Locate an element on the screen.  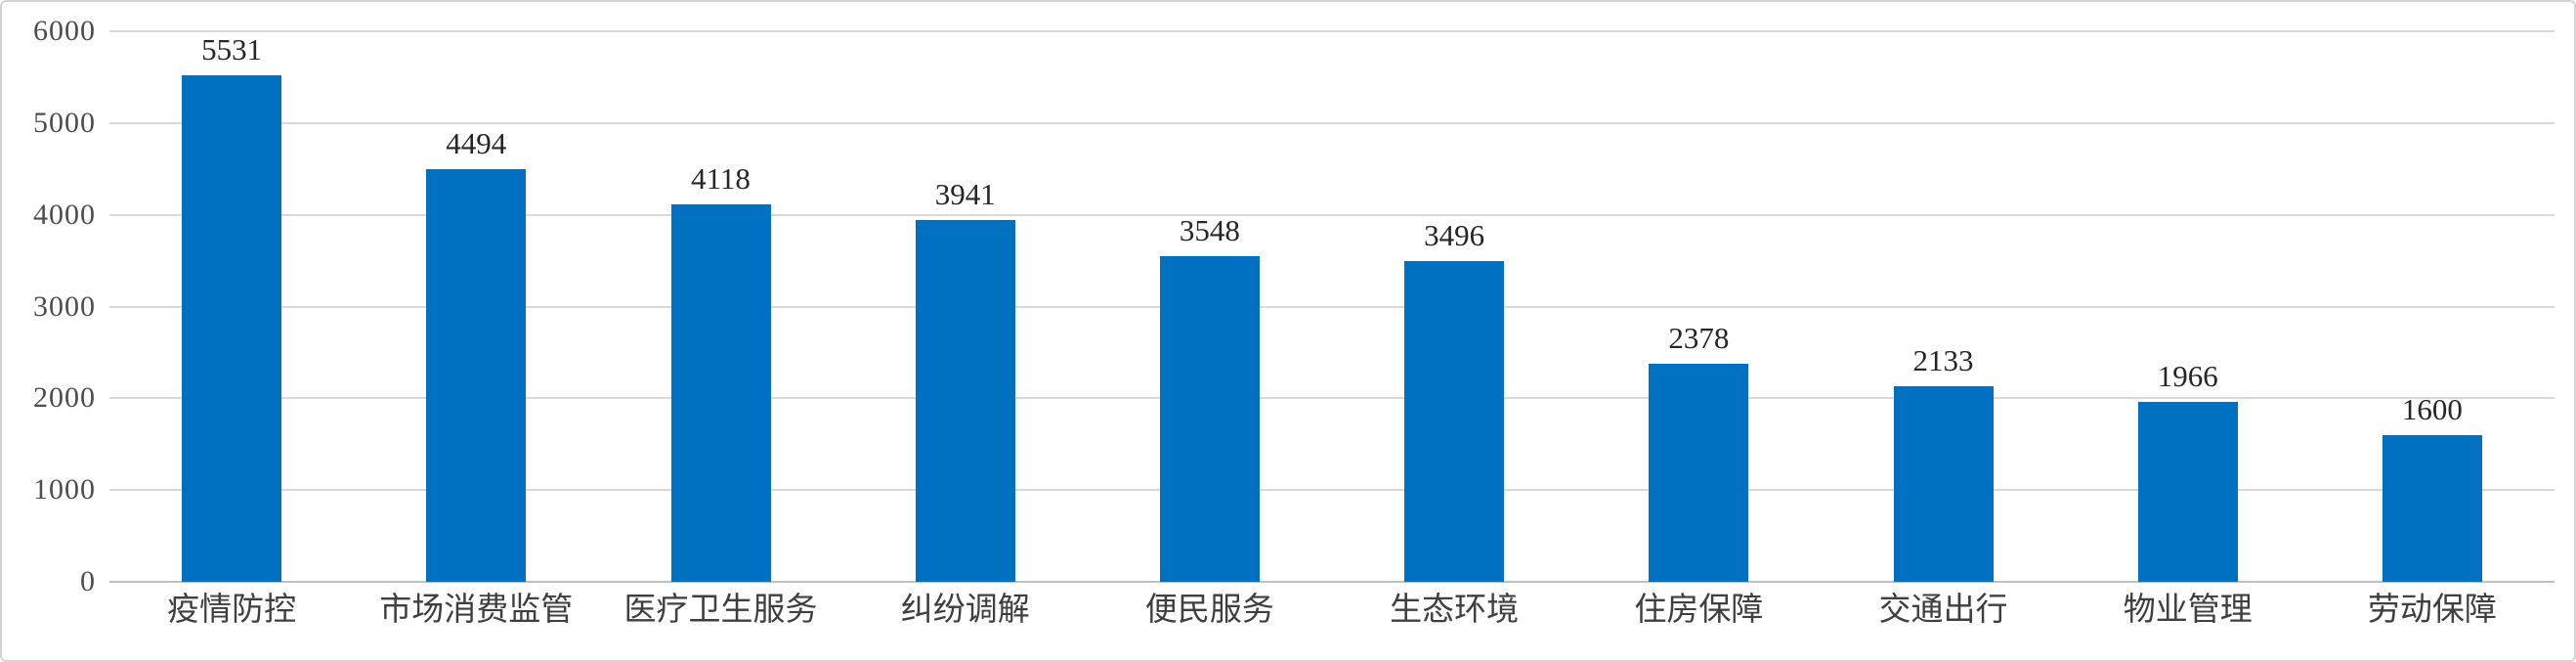
bar-slot: 3496 is located at coordinates (1454, 306).